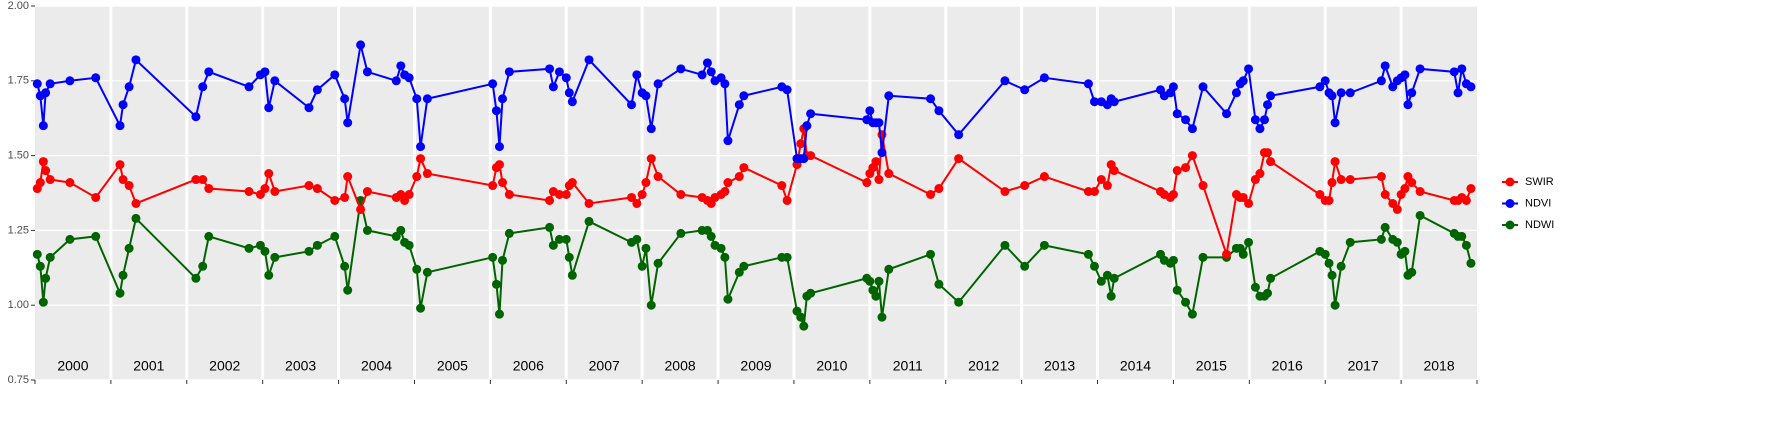 The height and width of the screenshot is (442, 1773). I want to click on year-label: 2004, so click(376, 366).